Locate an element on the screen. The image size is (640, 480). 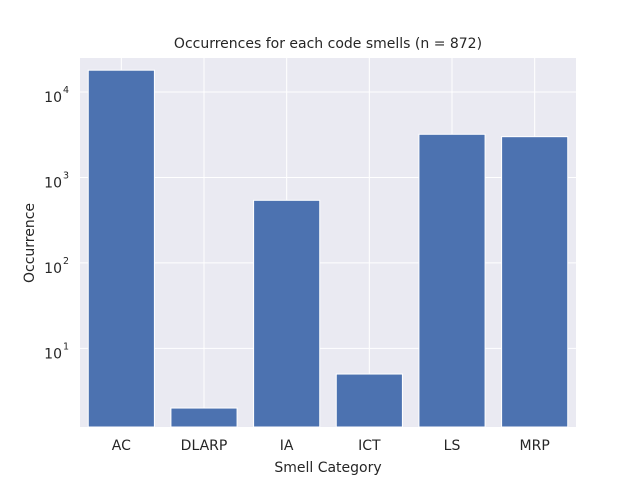
bar-ls is located at coordinates (452, 280).